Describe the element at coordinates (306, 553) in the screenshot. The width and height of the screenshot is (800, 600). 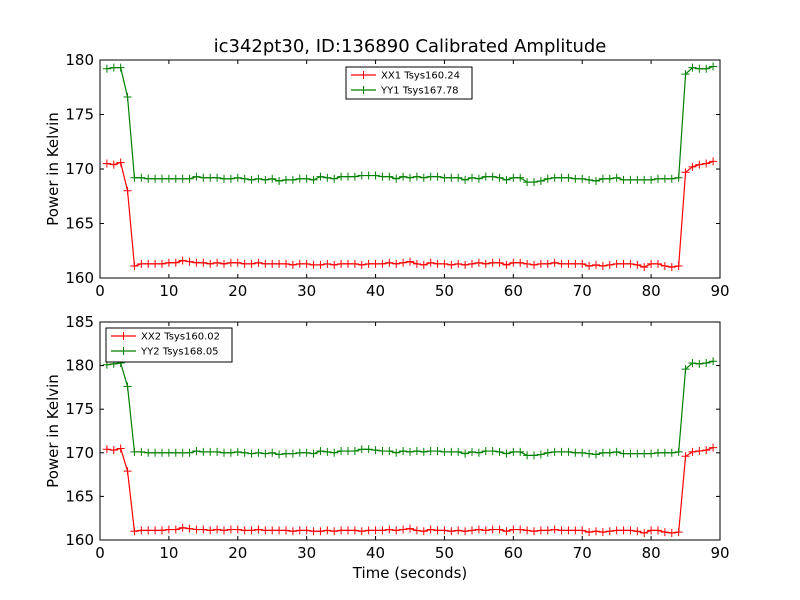
I see `chart1-x-tick-label: 30` at that location.